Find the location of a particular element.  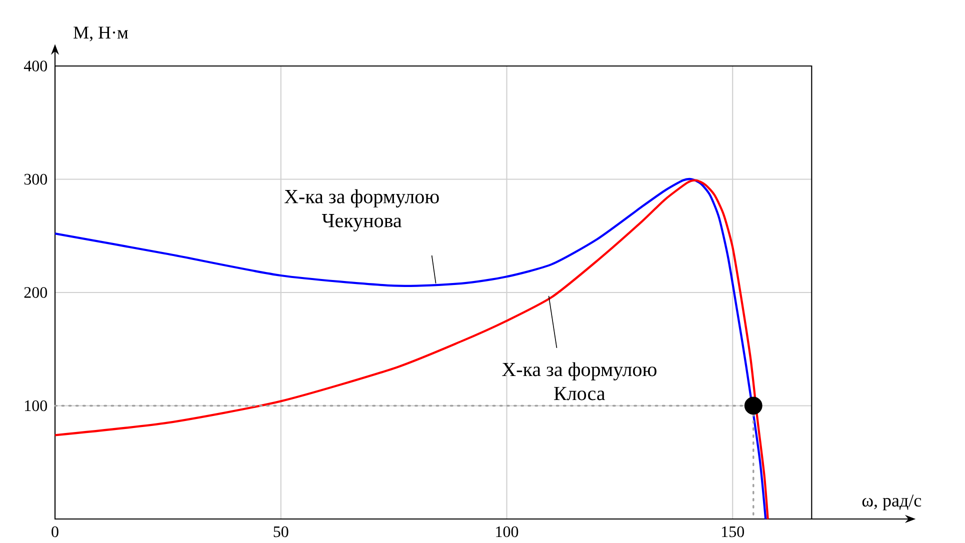

x-tick-label: 0 is located at coordinates (55, 532).